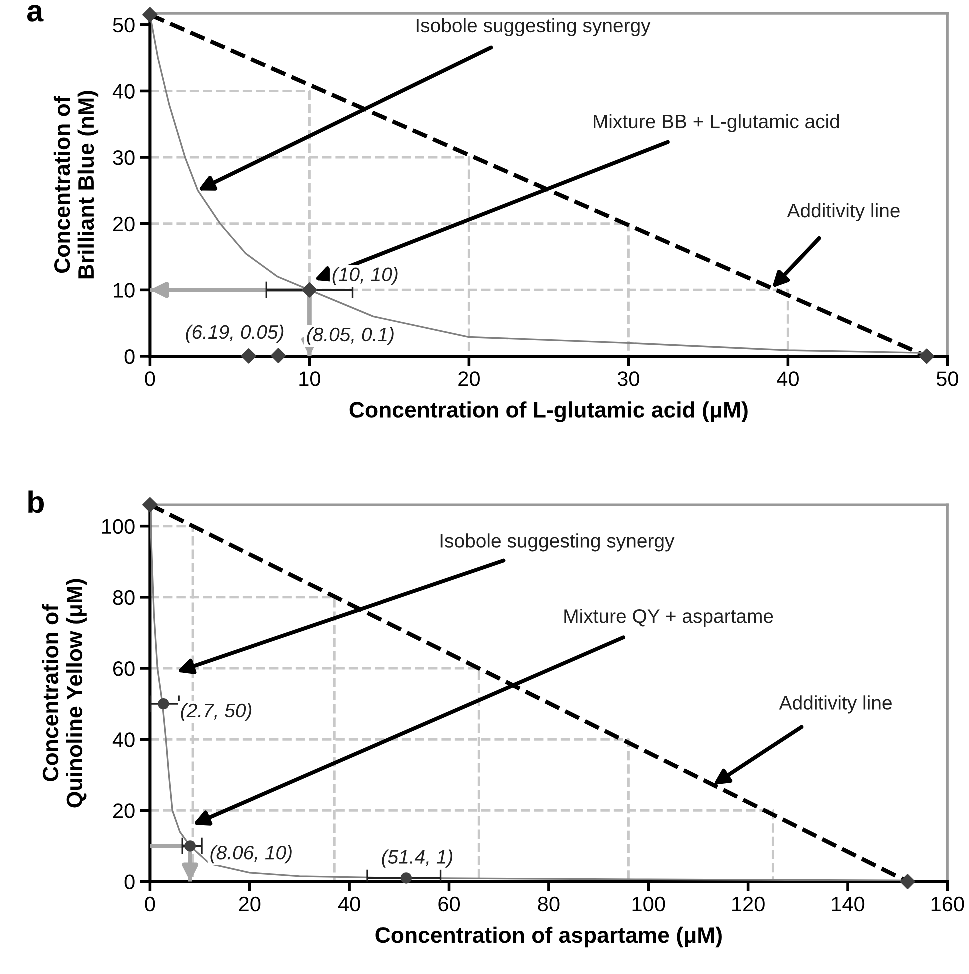  I want to click on y-tick-label: 50, so click(124, 25).